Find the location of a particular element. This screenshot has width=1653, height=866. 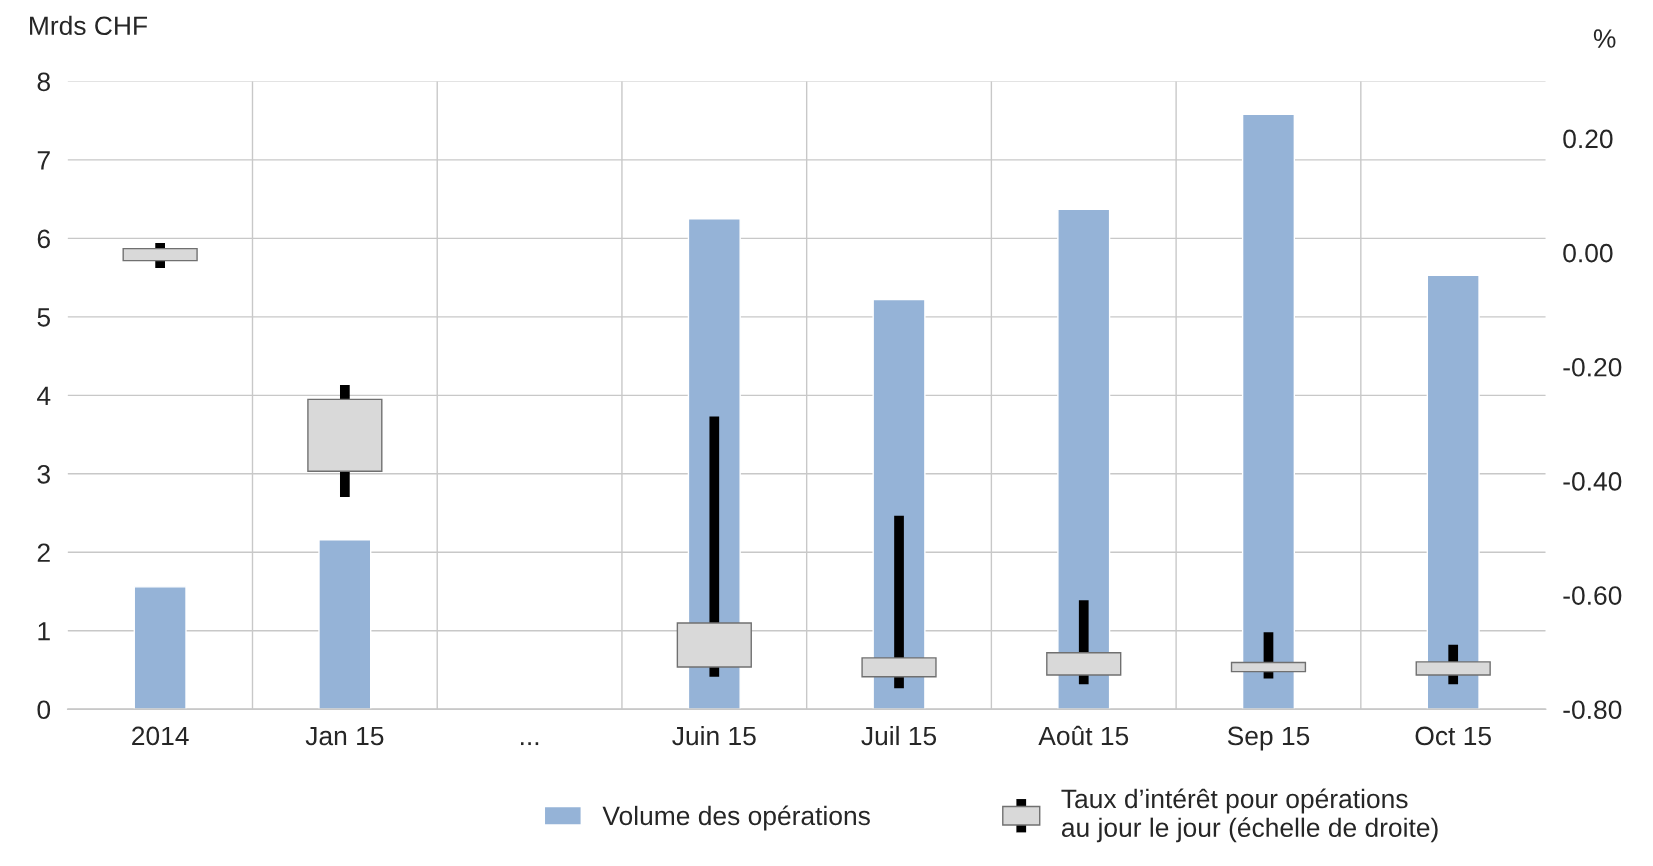

y2-tick-label: 0.20 is located at coordinates (1588, 139).